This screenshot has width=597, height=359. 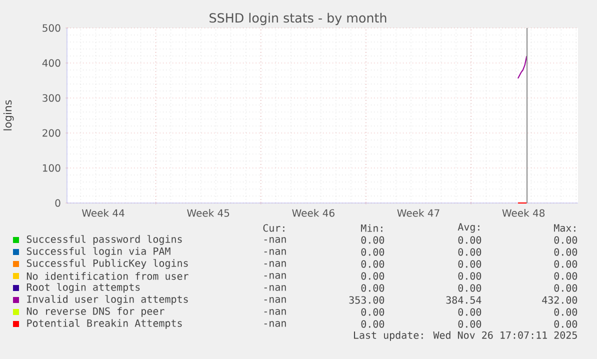 What do you see at coordinates (104, 240) in the screenshot?
I see `legend-label: Successful password logins` at bounding box center [104, 240].